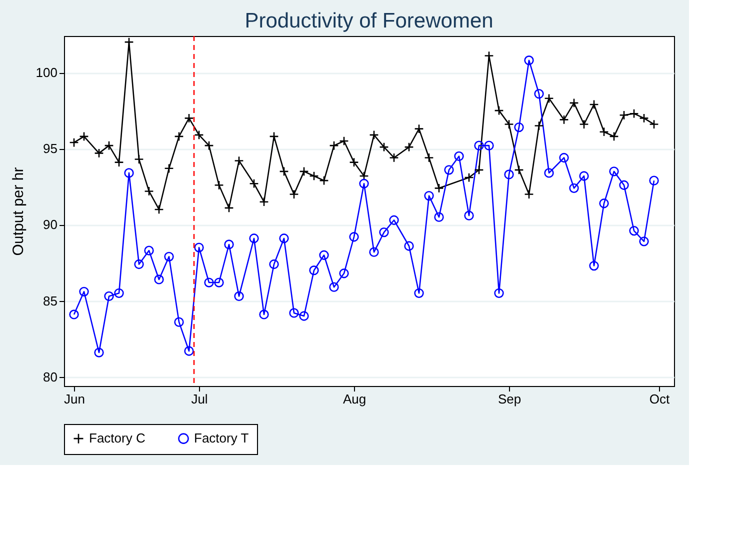 This screenshot has height=537, width=737. I want to click on x-tick-label: Sep, so click(510, 399).